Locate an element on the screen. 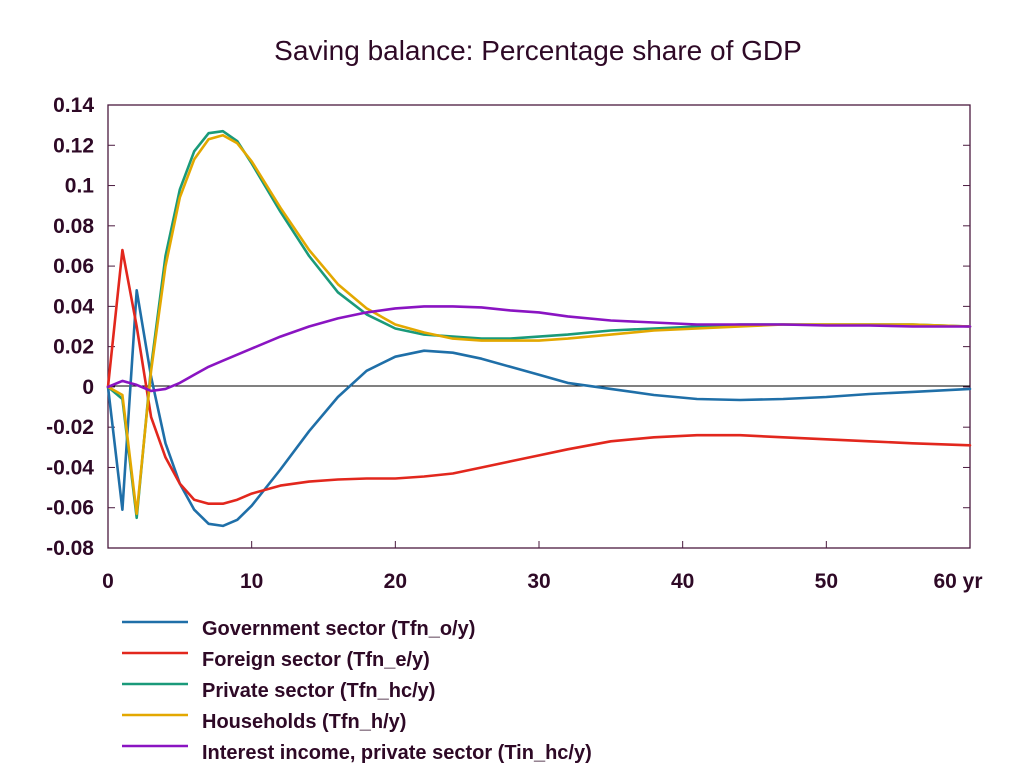 The height and width of the screenshot is (778, 1024). y-tick-label: 0 is located at coordinates (88, 387).